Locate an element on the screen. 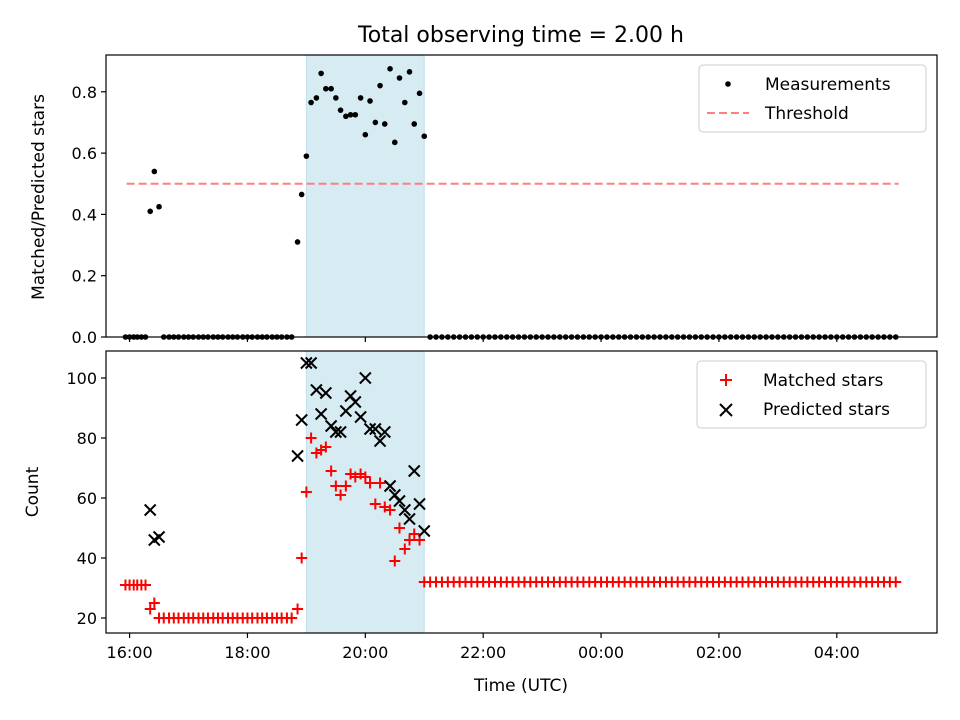 Image resolution: width=960 pixels, height=720 pixels. legend-threshold-label: Threshold is located at coordinates (806, 114).